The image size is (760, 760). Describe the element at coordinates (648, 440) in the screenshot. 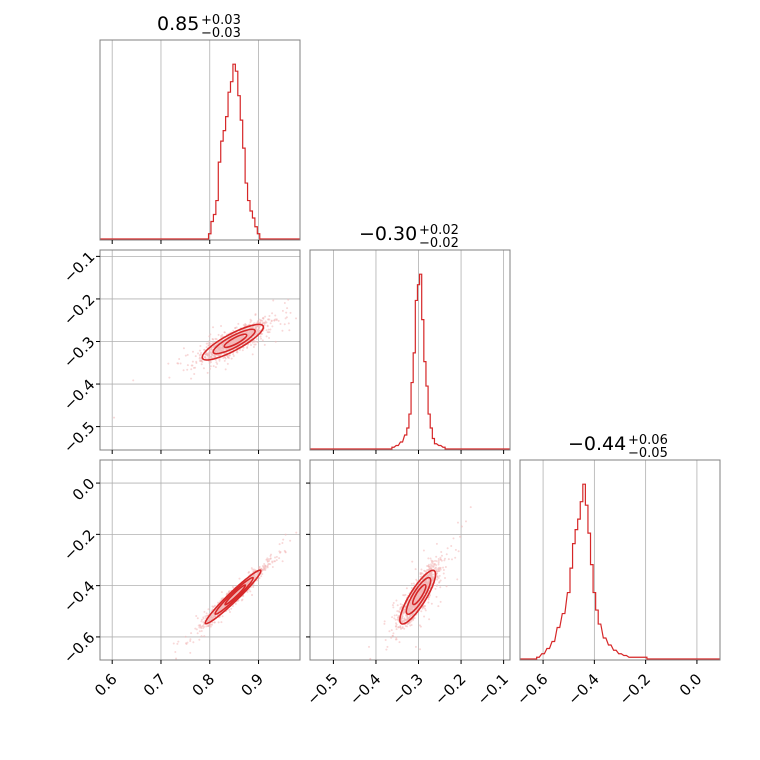

I see `title-param-3-plus: +0.06` at that location.